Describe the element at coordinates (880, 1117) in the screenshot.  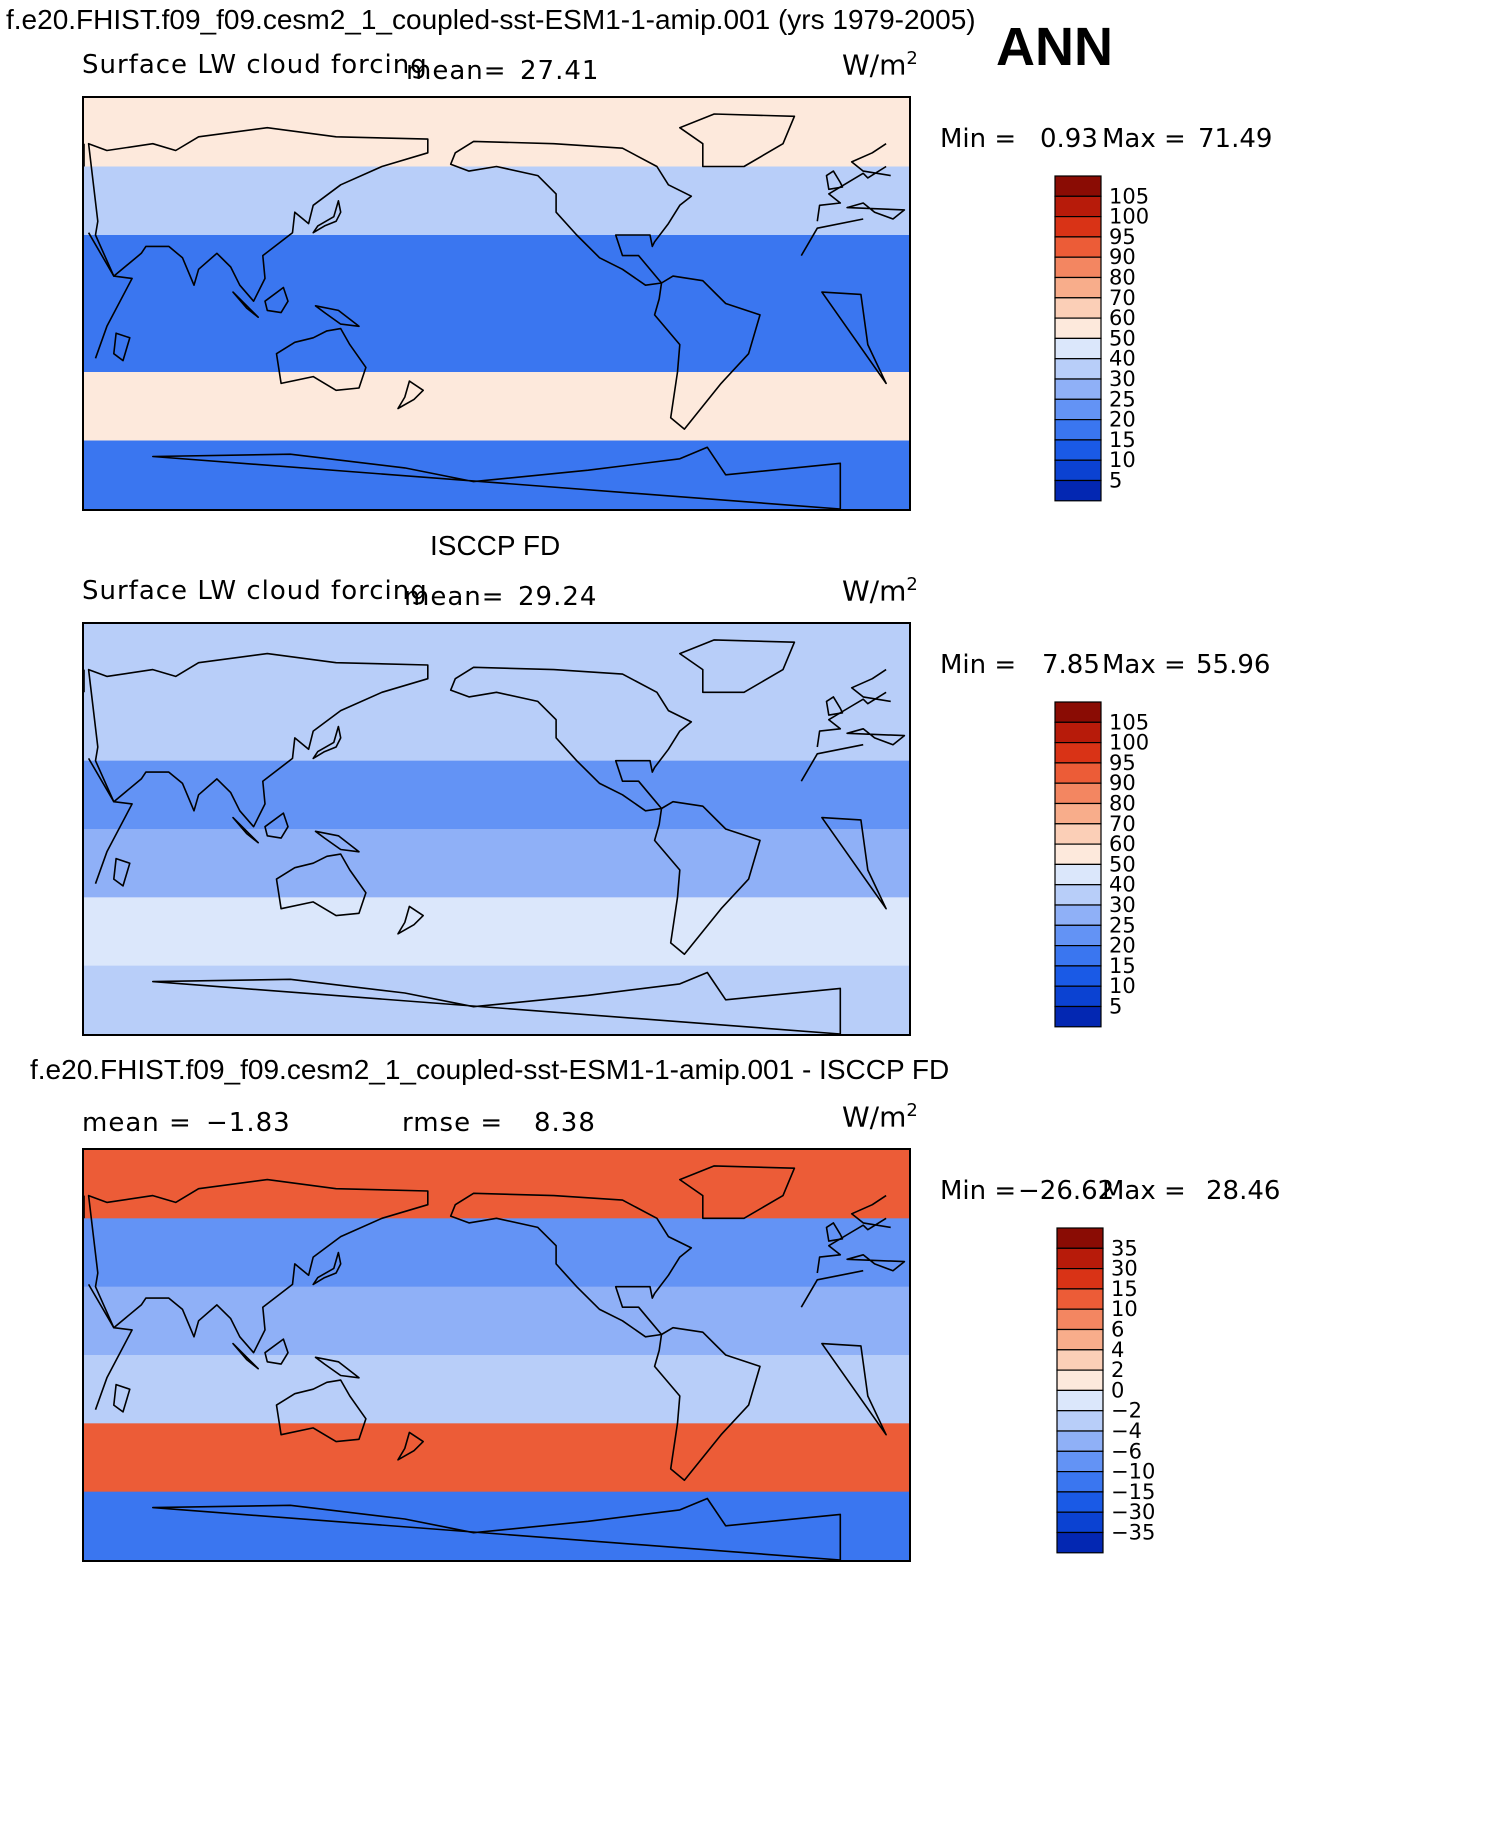
I see `panel3-units: W/m2` at that location.